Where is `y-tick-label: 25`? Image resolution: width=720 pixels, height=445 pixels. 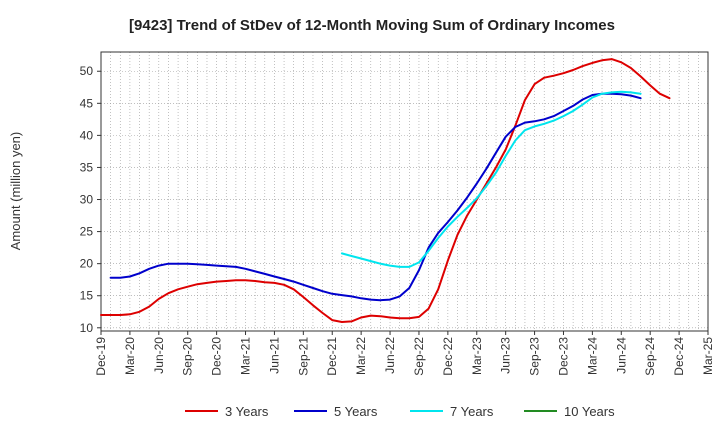
y-tick-label: 25 is located at coordinates (87, 232).